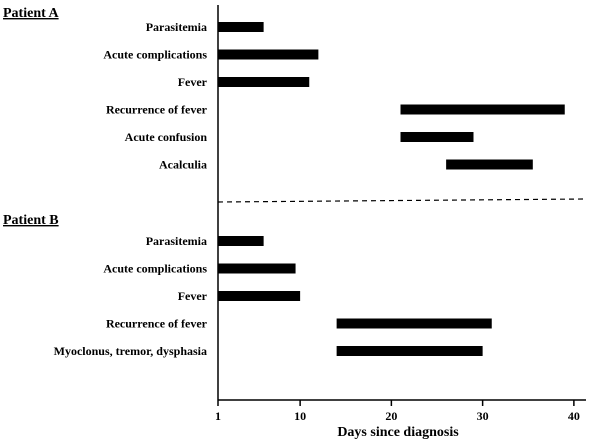 The width and height of the screenshot is (592, 440). I want to click on x-tick-label-1: 10, so click(300, 416).